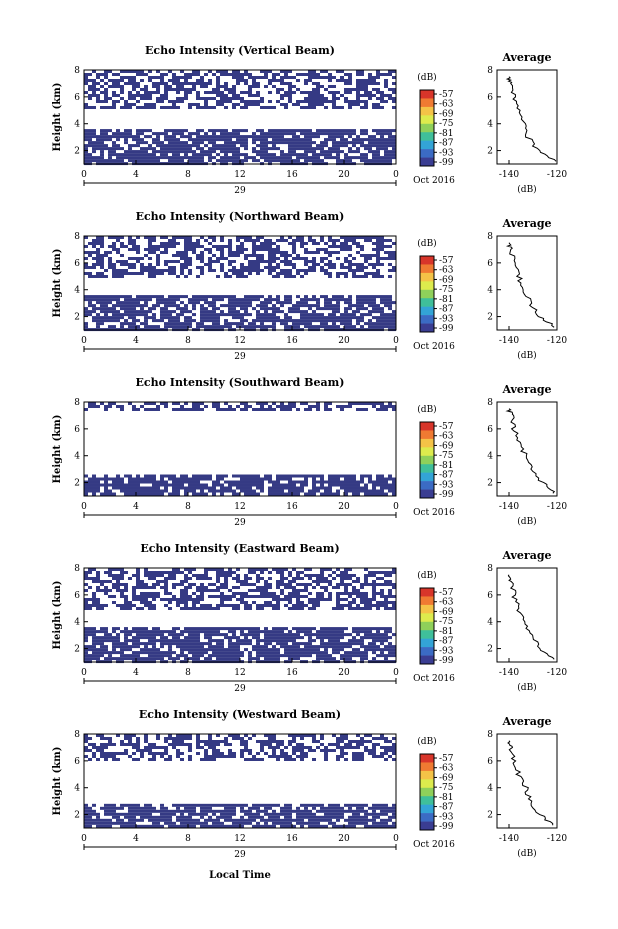 The height and width of the screenshot is (929, 618). What do you see at coordinates (239, 175) in the screenshot?
I see `x-tick-label: 12` at bounding box center [239, 175].